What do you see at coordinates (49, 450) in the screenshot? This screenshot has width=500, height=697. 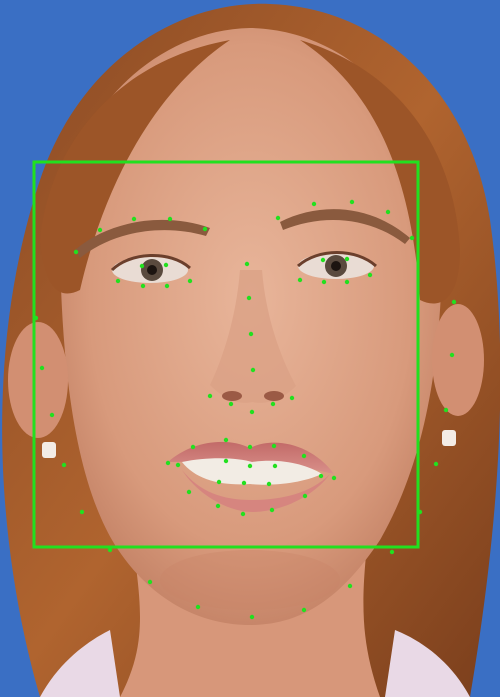 I see `left-earring` at bounding box center [49, 450].